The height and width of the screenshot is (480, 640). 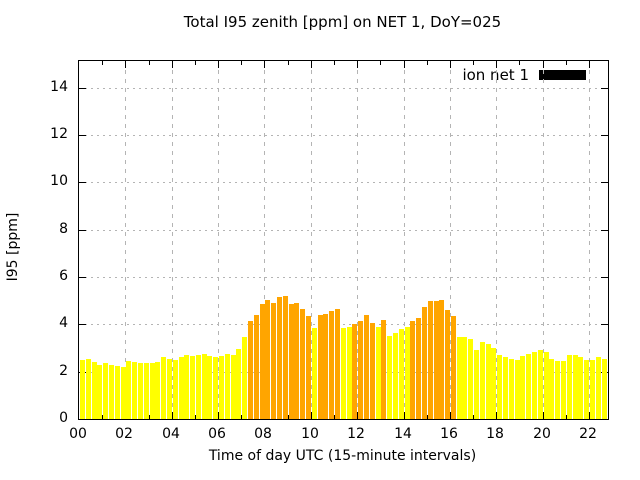 What do you see at coordinates (418, 368) in the screenshot?
I see `bar-14:30` at bounding box center [418, 368].